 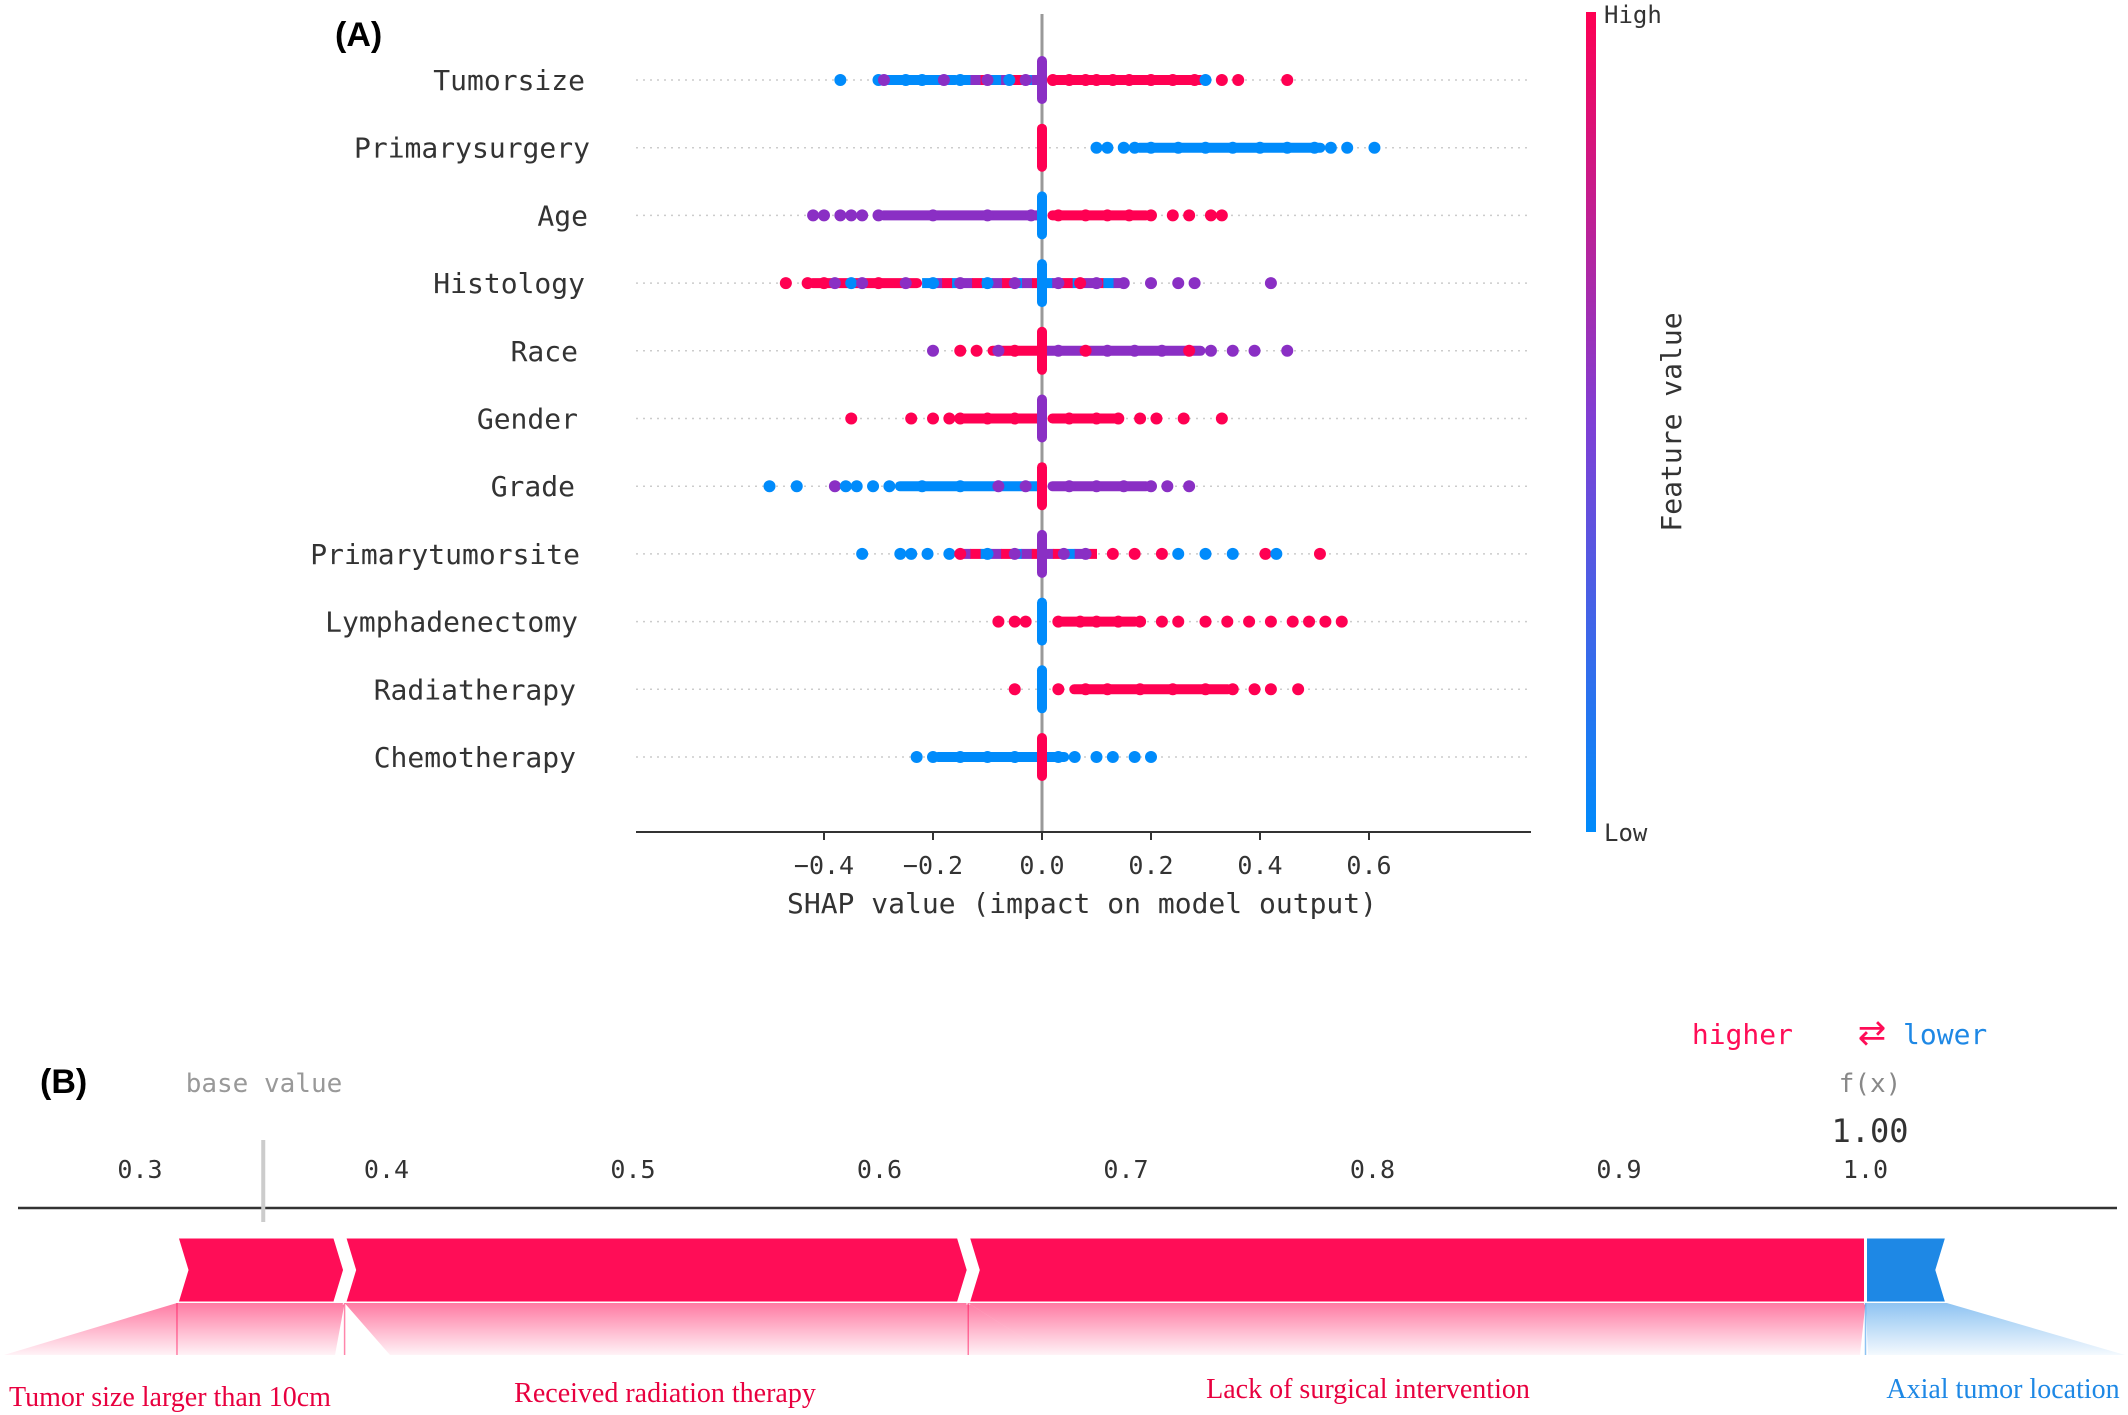 I want to click on colorbar, so click(x=1591, y=422).